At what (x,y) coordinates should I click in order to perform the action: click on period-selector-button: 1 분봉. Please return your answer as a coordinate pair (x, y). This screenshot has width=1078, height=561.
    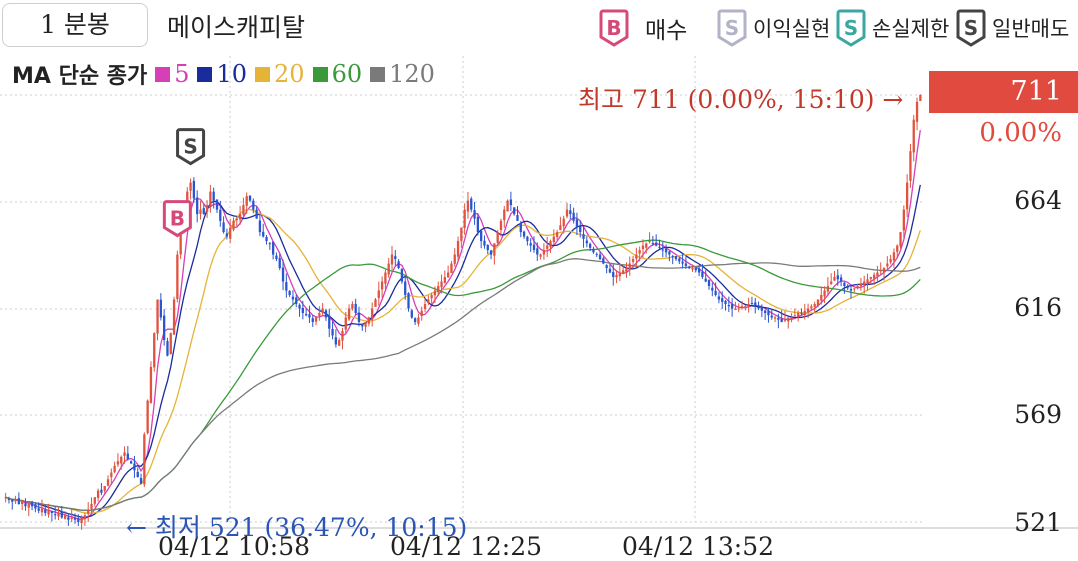
    Looking at the image, I should click on (75, 25).